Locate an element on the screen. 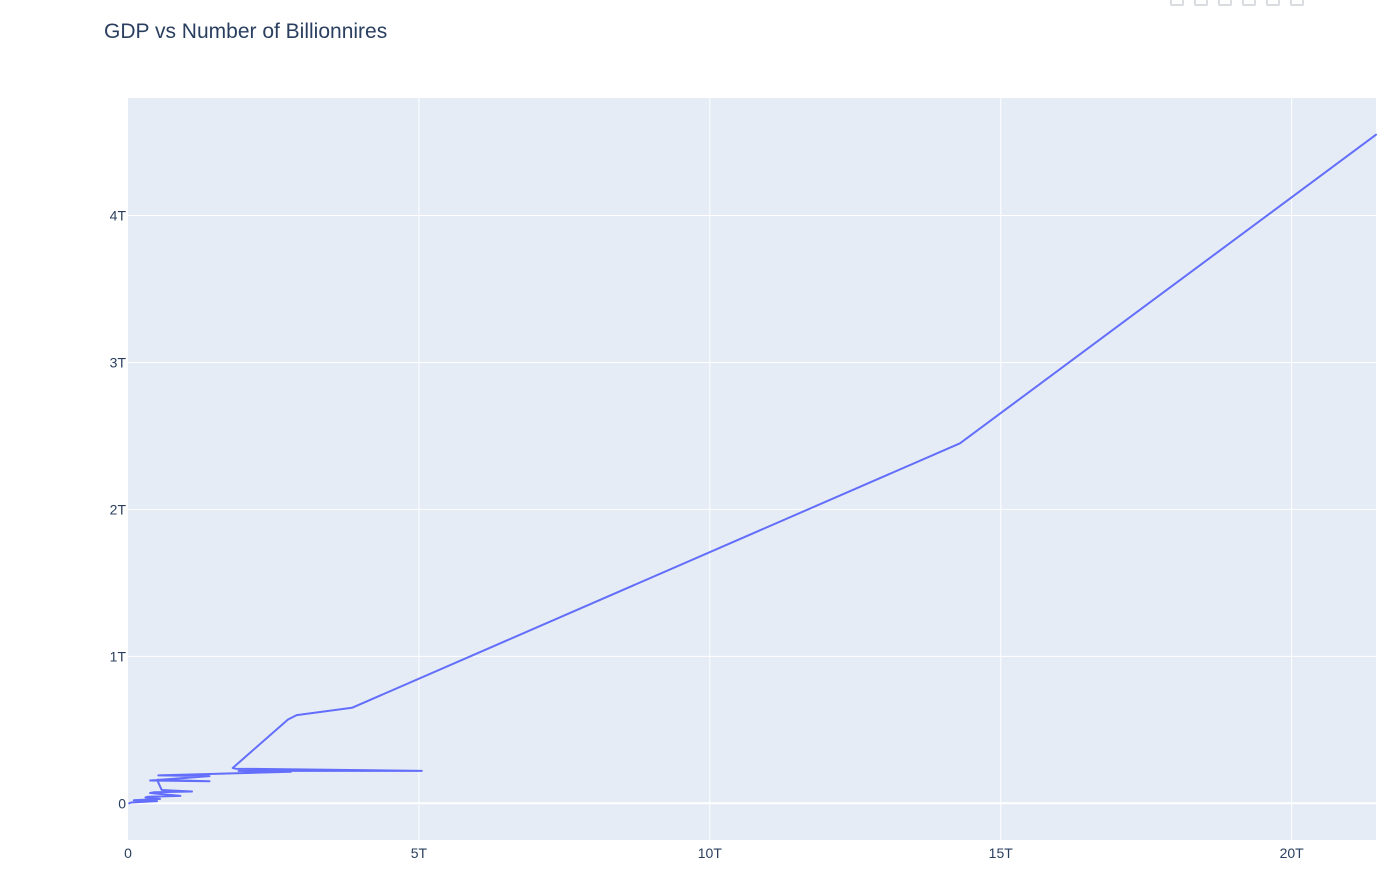  zoom-icon is located at coordinates (1201, 3).